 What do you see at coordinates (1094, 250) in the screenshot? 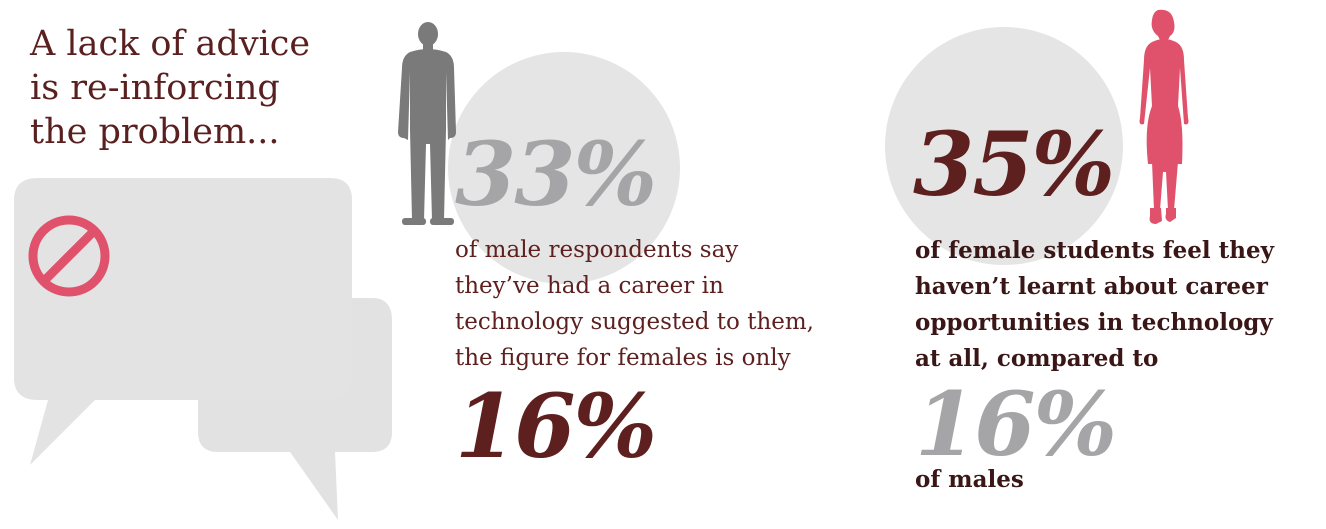
I see `female-description-line-1: of female students feel they` at bounding box center [1094, 250].